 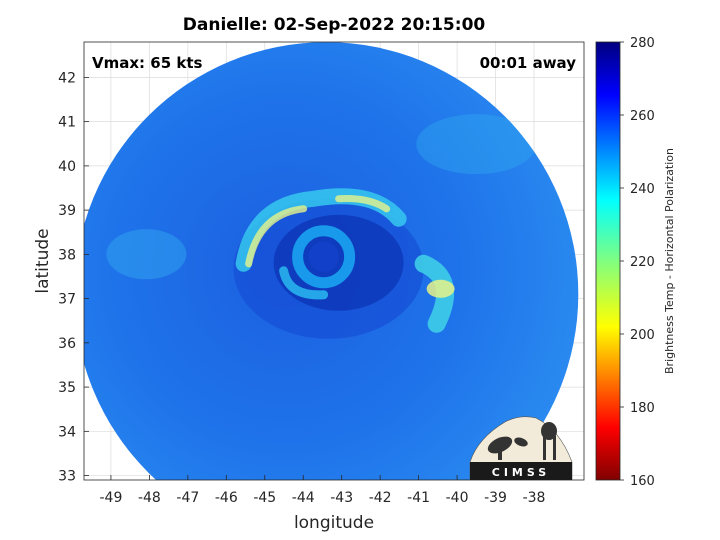 What do you see at coordinates (67, 477) in the screenshot?
I see `y-tick-label: 33` at bounding box center [67, 477].